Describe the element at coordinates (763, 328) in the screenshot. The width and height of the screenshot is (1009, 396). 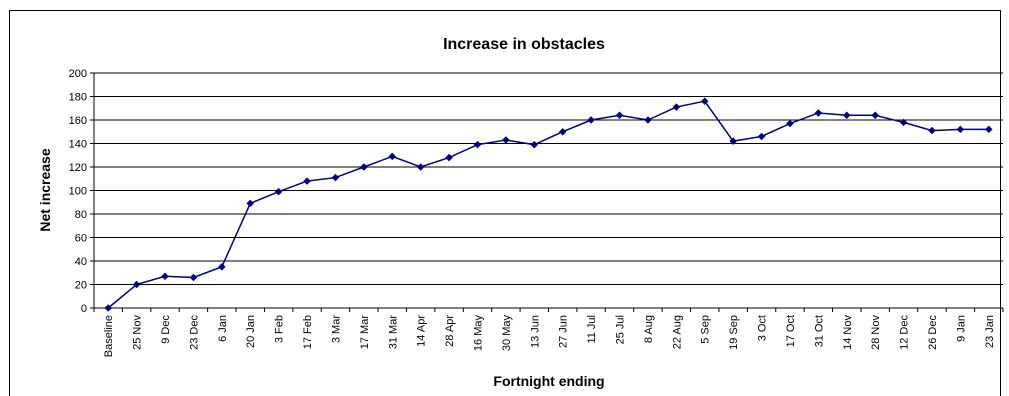
I see `x-tick-label: 3 Oct` at that location.